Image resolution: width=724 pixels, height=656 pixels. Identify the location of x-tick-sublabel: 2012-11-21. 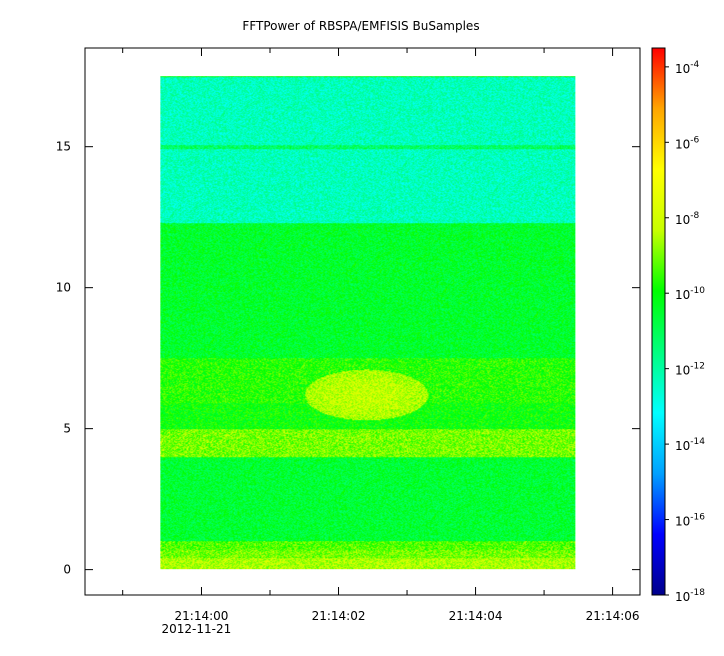
(196, 629).